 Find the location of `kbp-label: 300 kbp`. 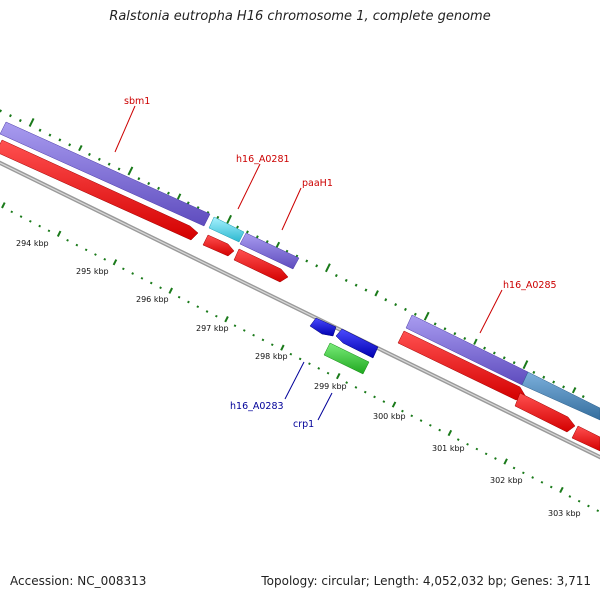

kbp-label: 300 kbp is located at coordinates (389, 416).